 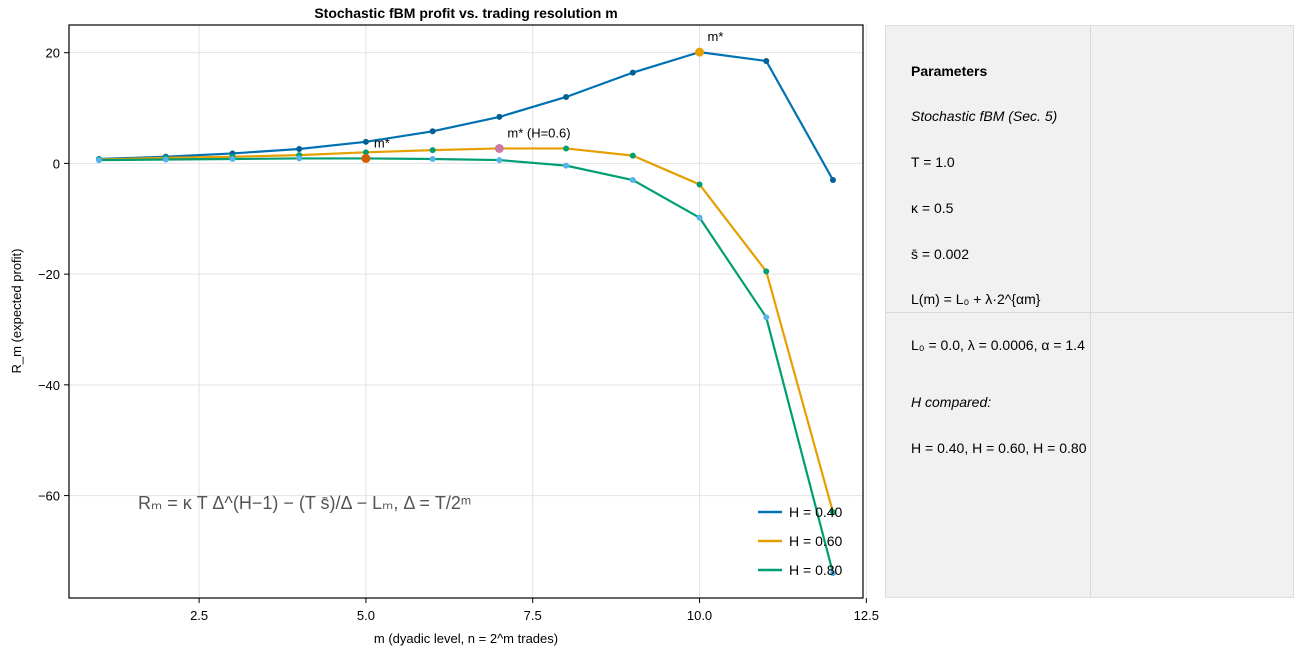 I want to click on h-compared-values: H = 0.40, H = 0.60, H = 0.80, so click(x=999, y=448).